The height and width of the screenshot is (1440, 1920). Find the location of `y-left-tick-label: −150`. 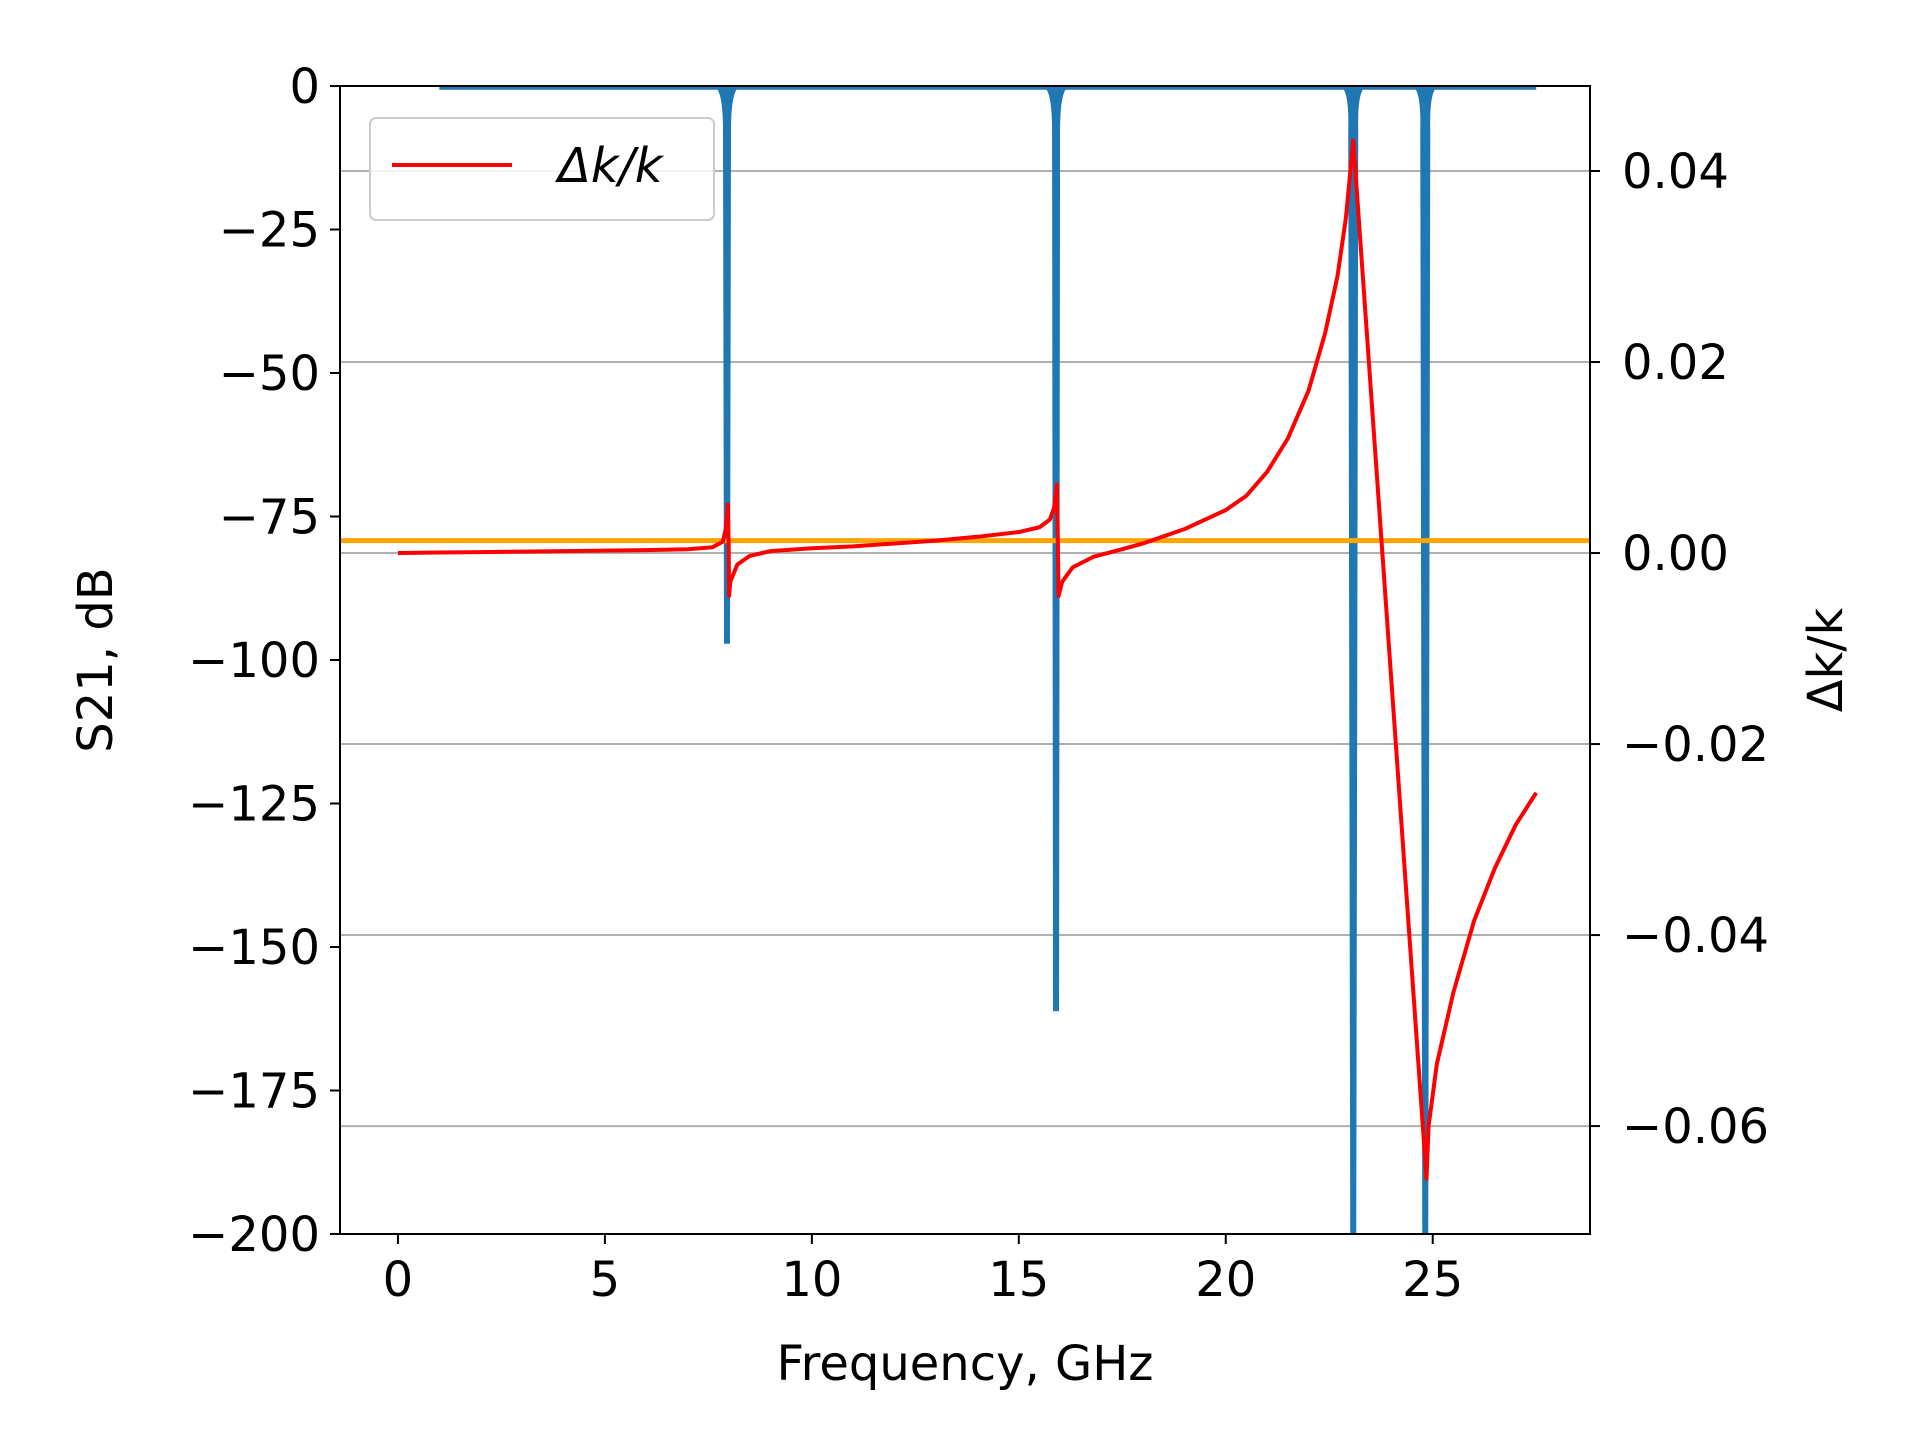

y-left-tick-label: −150 is located at coordinates (254, 948).